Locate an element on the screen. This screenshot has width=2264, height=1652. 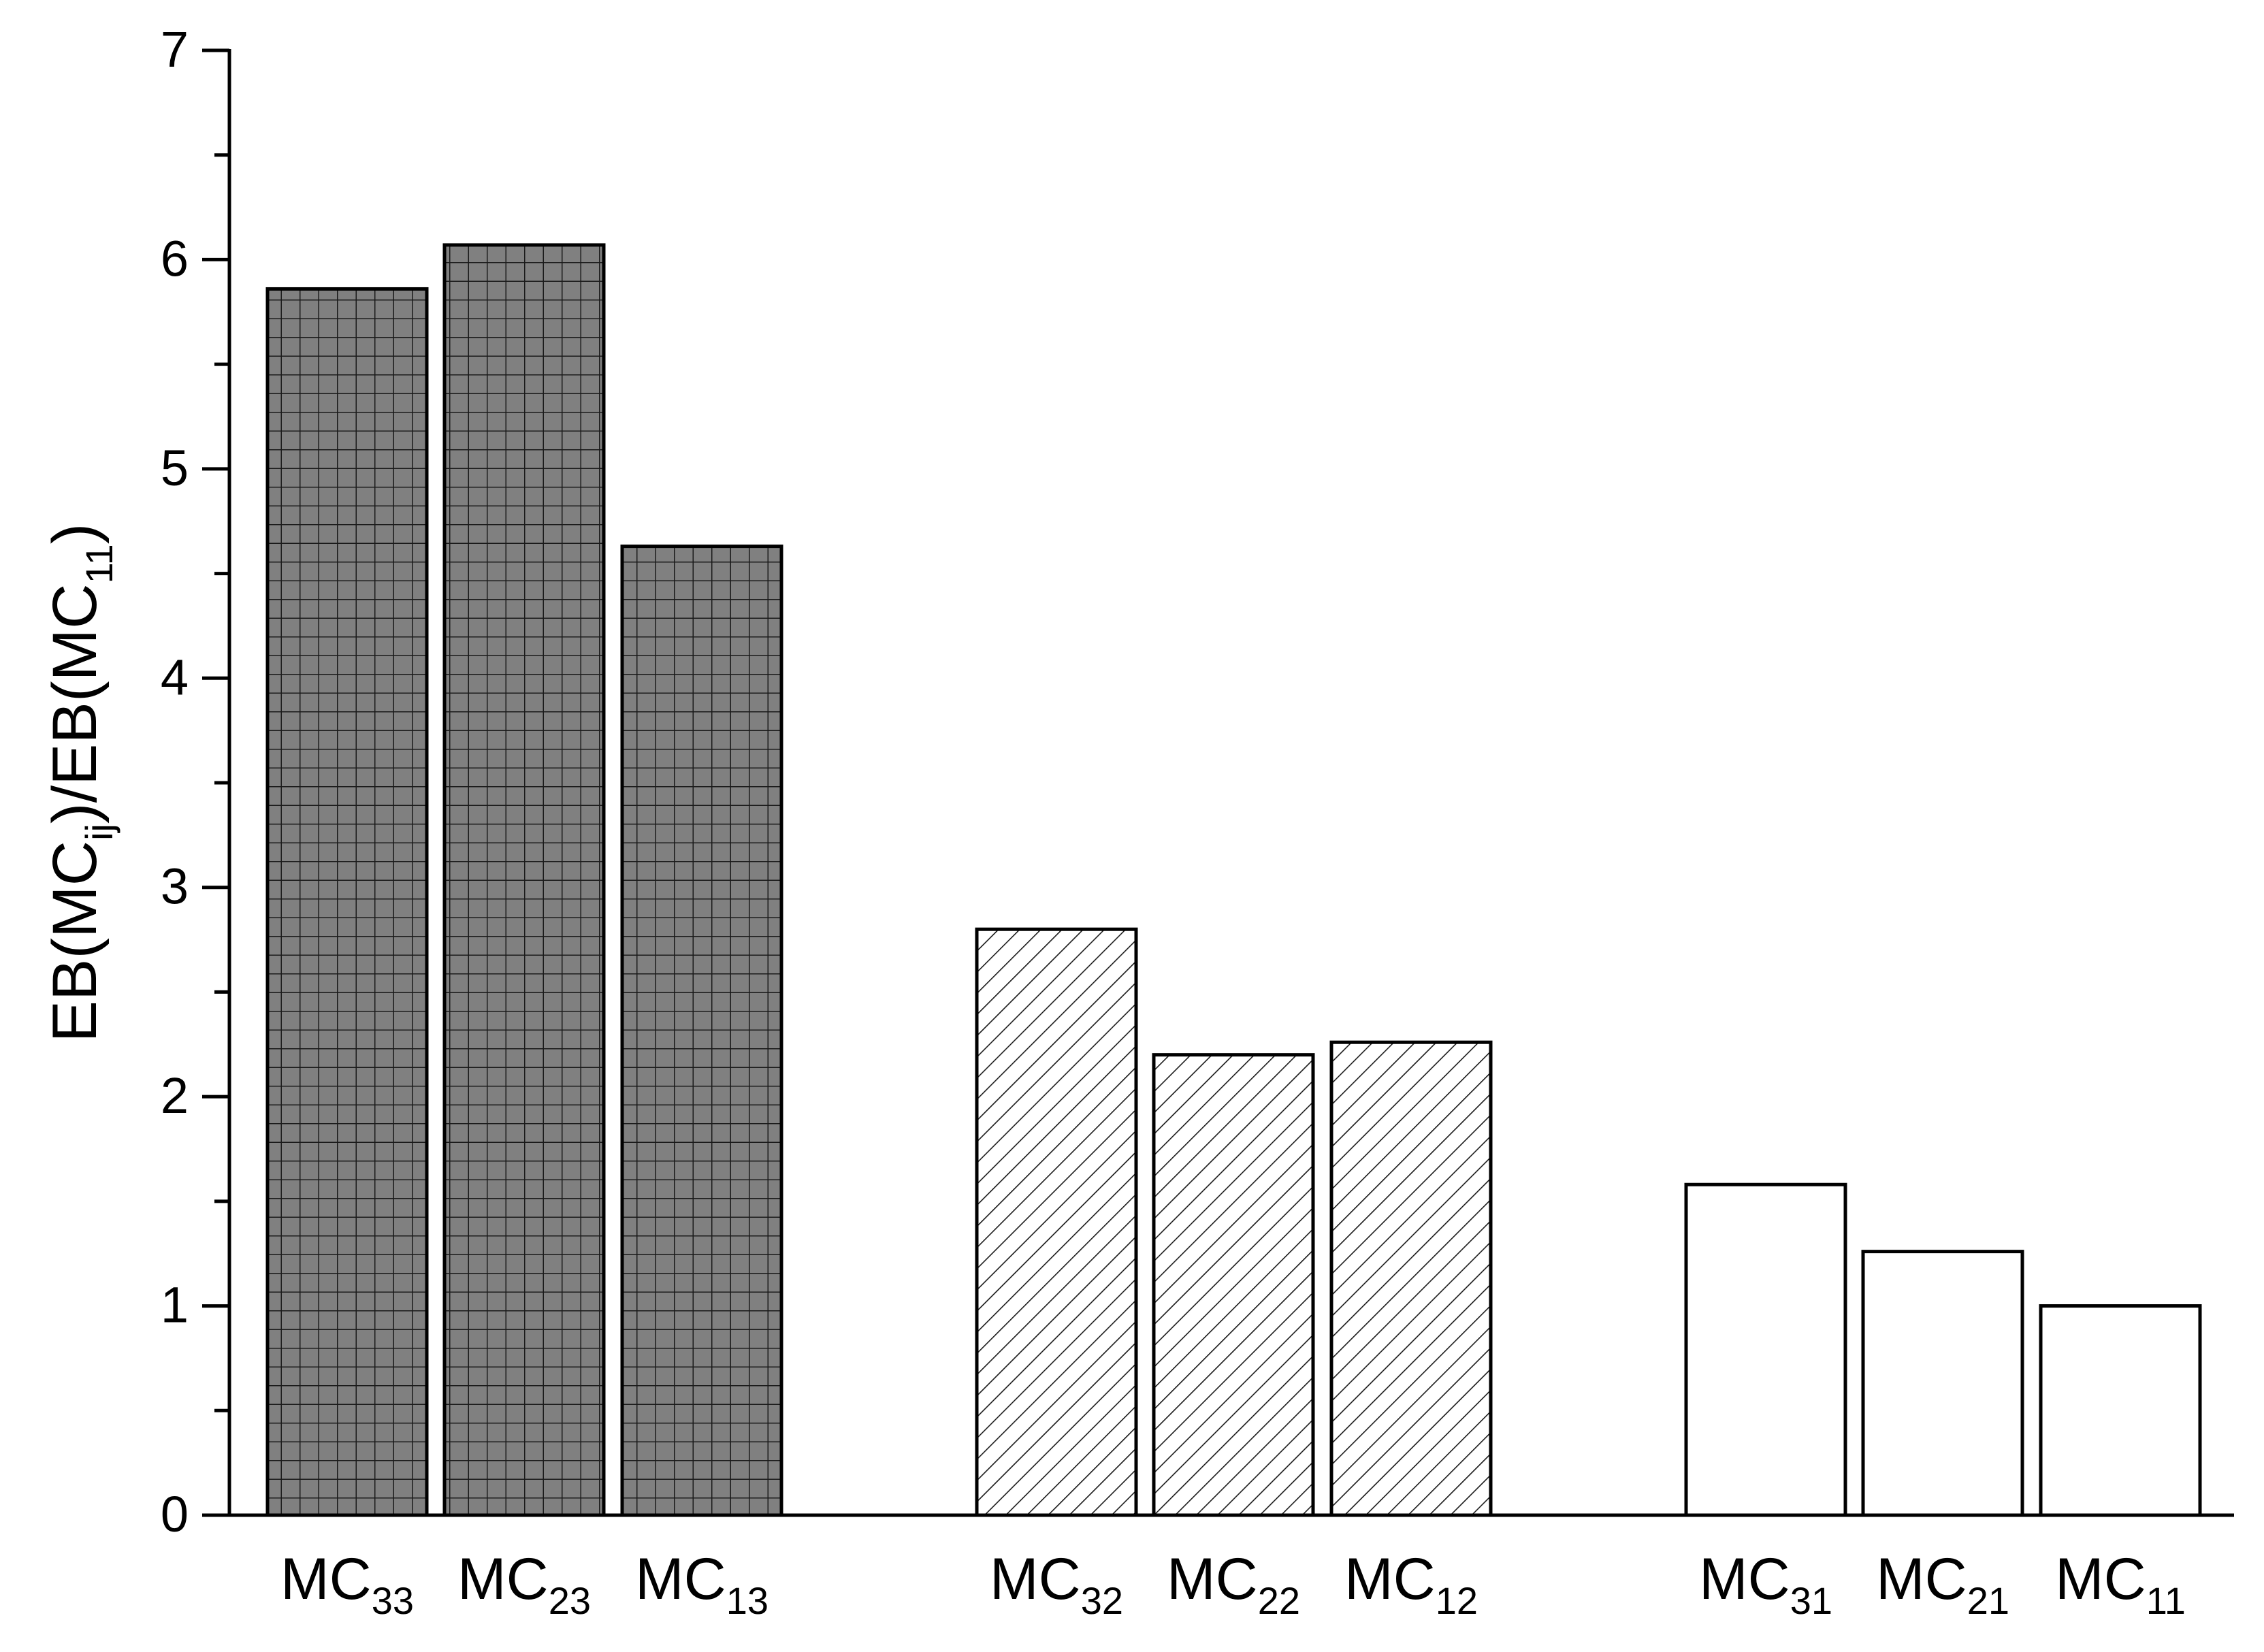
bar-mc21 is located at coordinates (1942, 1383).